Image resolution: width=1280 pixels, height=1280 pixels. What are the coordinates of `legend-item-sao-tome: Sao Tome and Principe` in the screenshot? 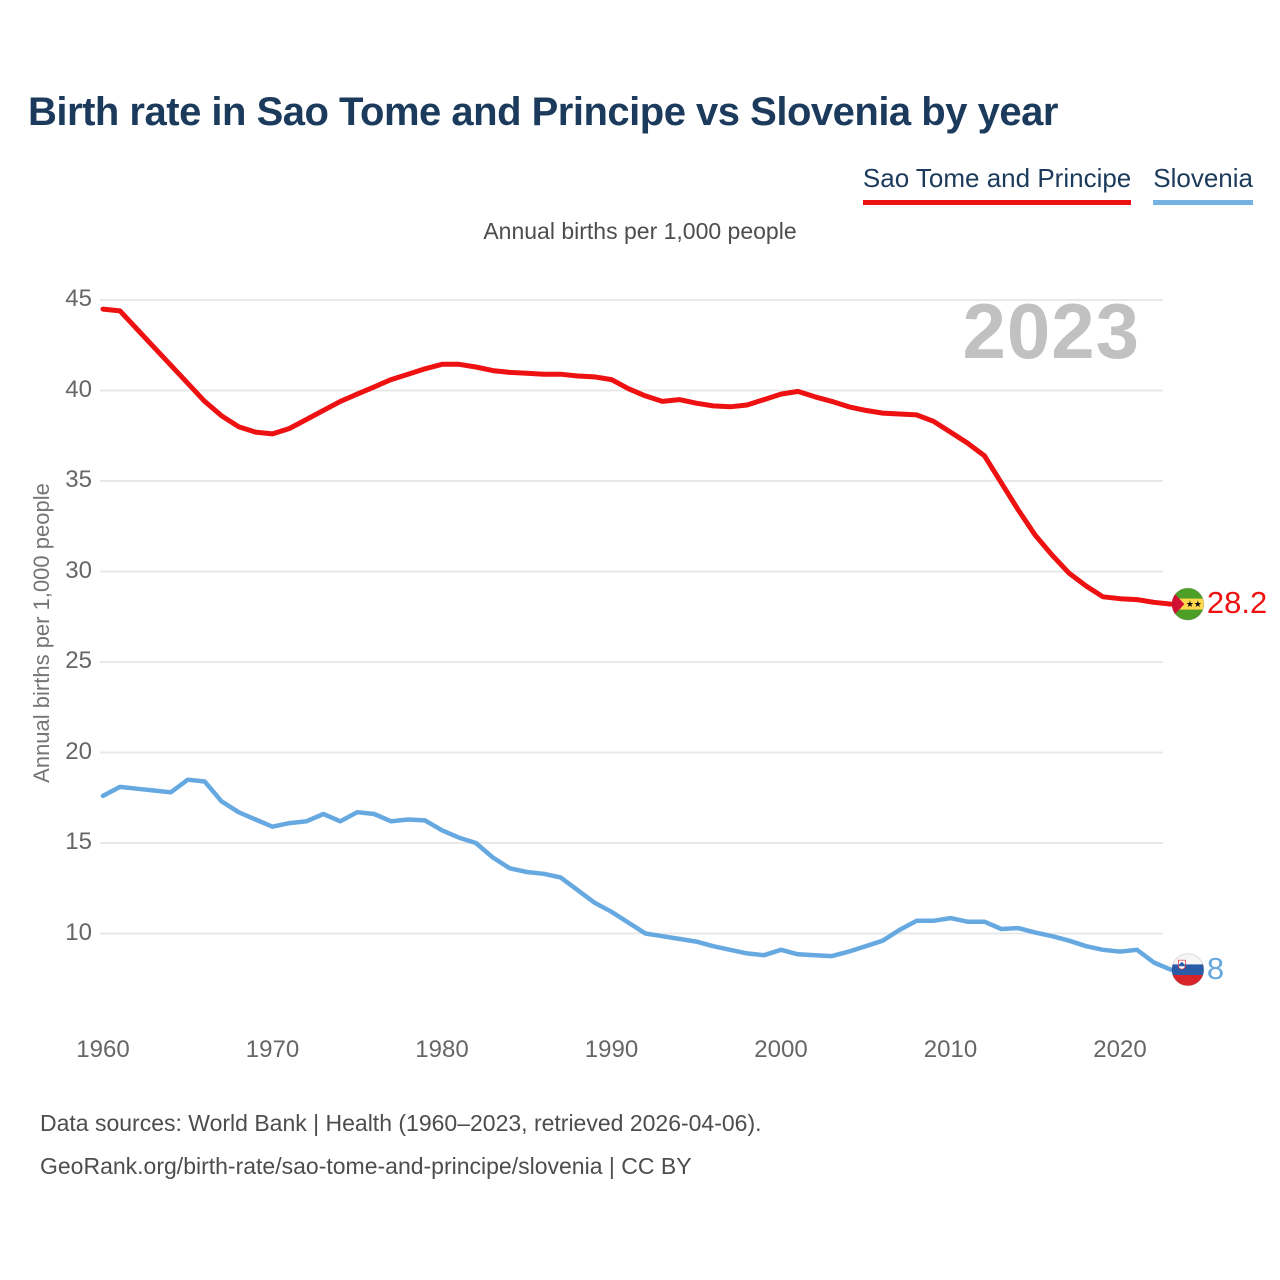 It's located at (997, 184).